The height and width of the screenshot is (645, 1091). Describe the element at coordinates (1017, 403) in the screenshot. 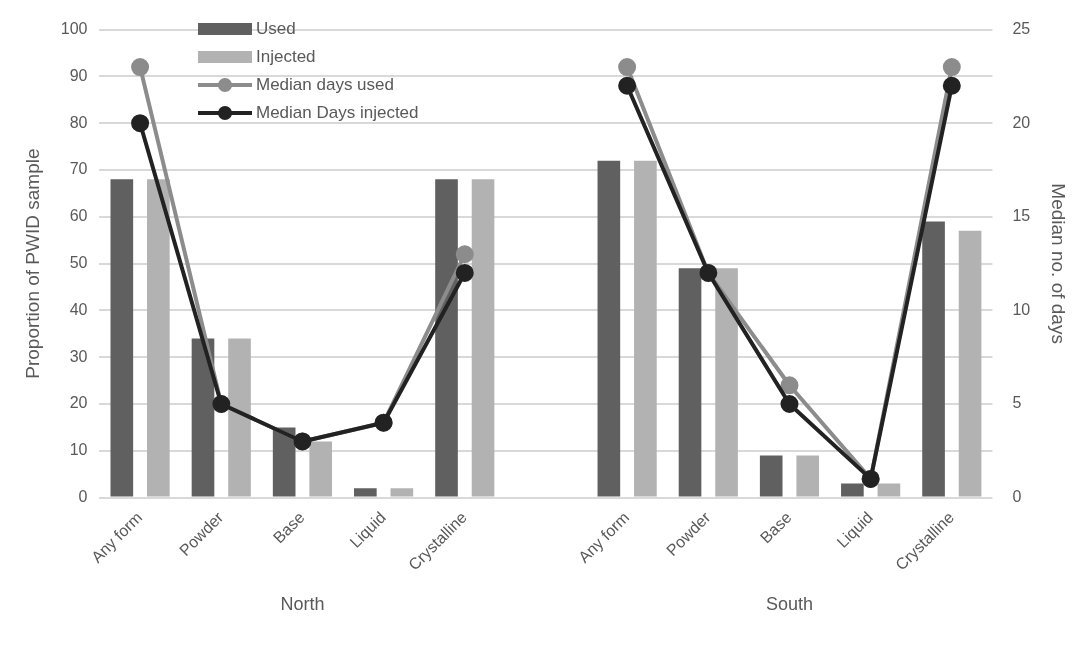

I see `y2-tick-label: 5` at that location.